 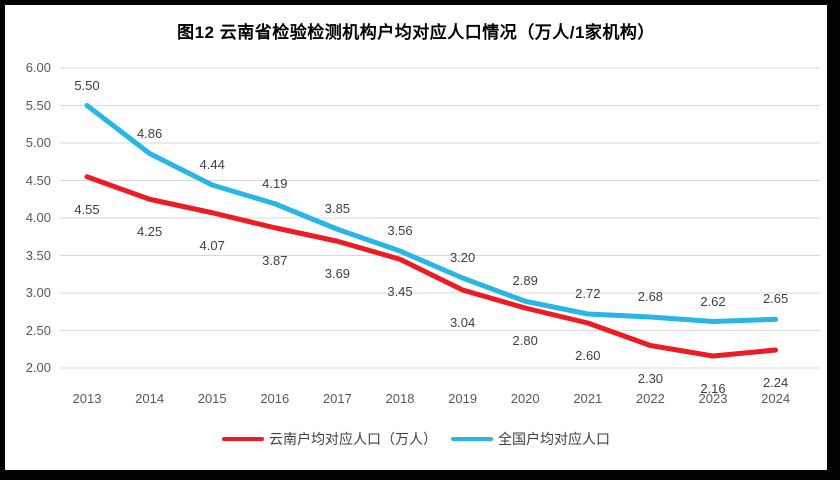 I want to click on data-label: 2.16, so click(x=713, y=388).